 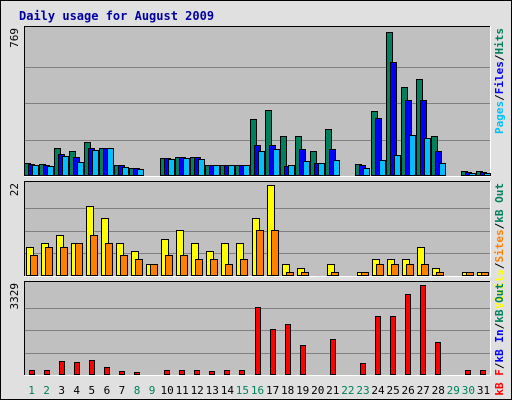 What do you see at coordinates (347, 390) in the screenshot?
I see `day-label: 22` at bounding box center [347, 390].